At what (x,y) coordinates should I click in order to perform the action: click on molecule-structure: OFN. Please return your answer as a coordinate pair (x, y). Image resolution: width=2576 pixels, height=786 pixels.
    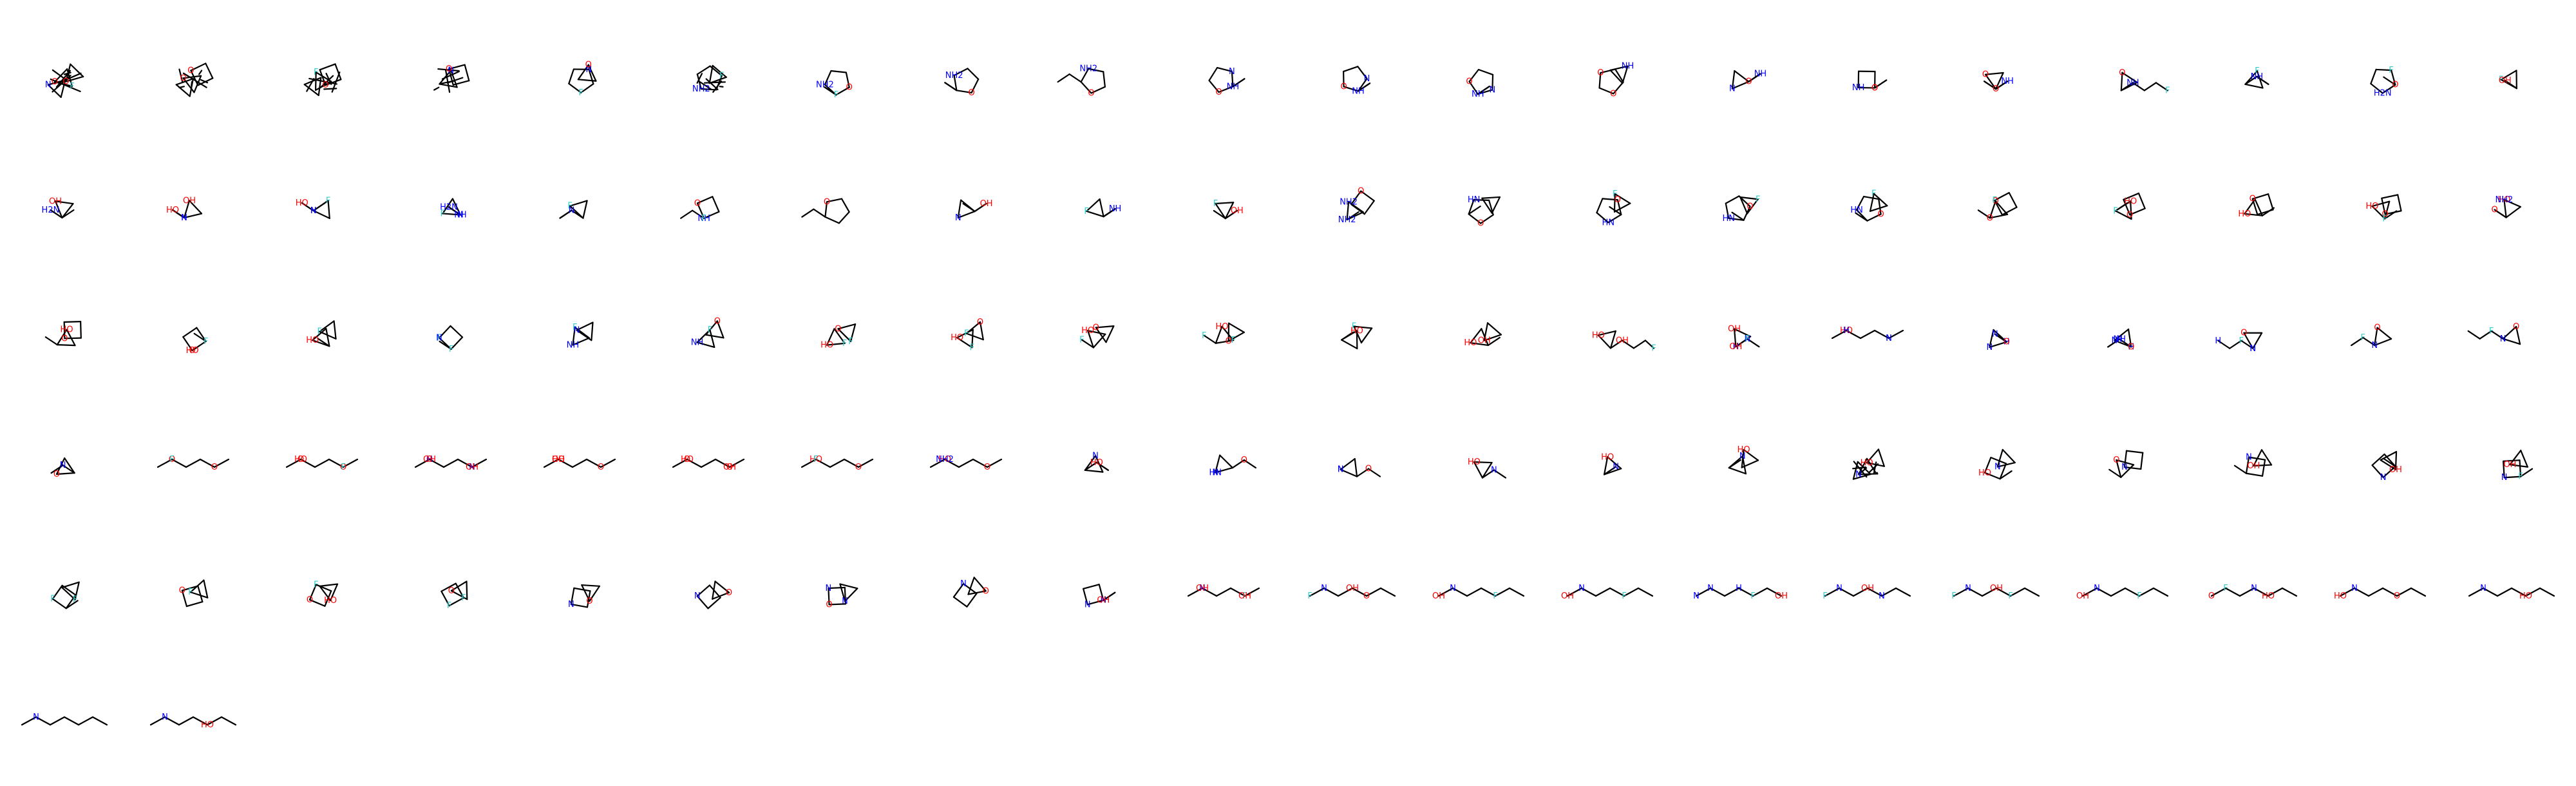
    Looking at the image, I should click on (2511, 341).